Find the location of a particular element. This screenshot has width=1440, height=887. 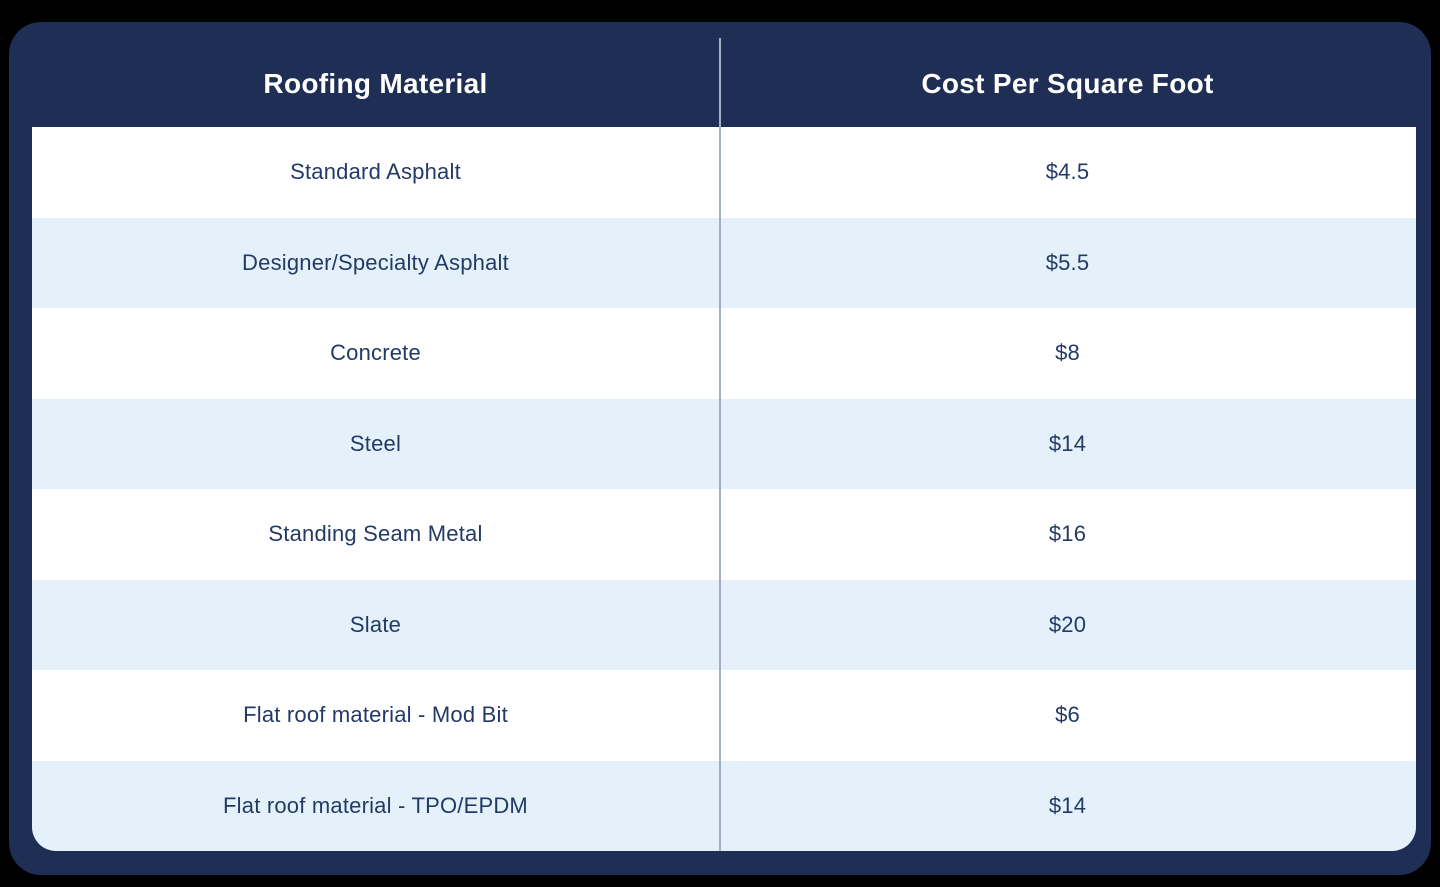

cost-cell: $6 is located at coordinates (1067, 715).